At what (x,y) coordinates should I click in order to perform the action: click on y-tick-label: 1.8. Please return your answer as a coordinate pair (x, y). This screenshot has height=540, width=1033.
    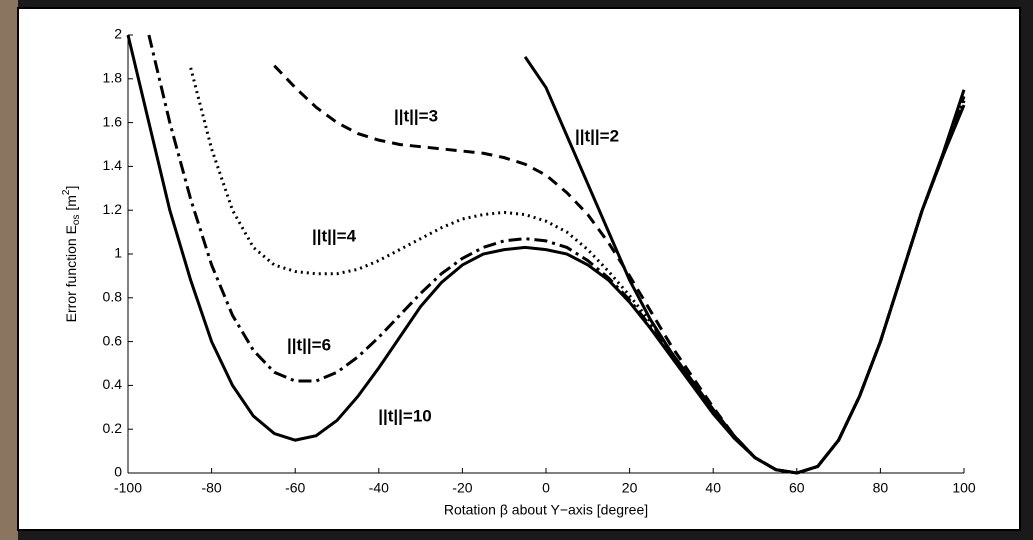
    Looking at the image, I should click on (113, 78).